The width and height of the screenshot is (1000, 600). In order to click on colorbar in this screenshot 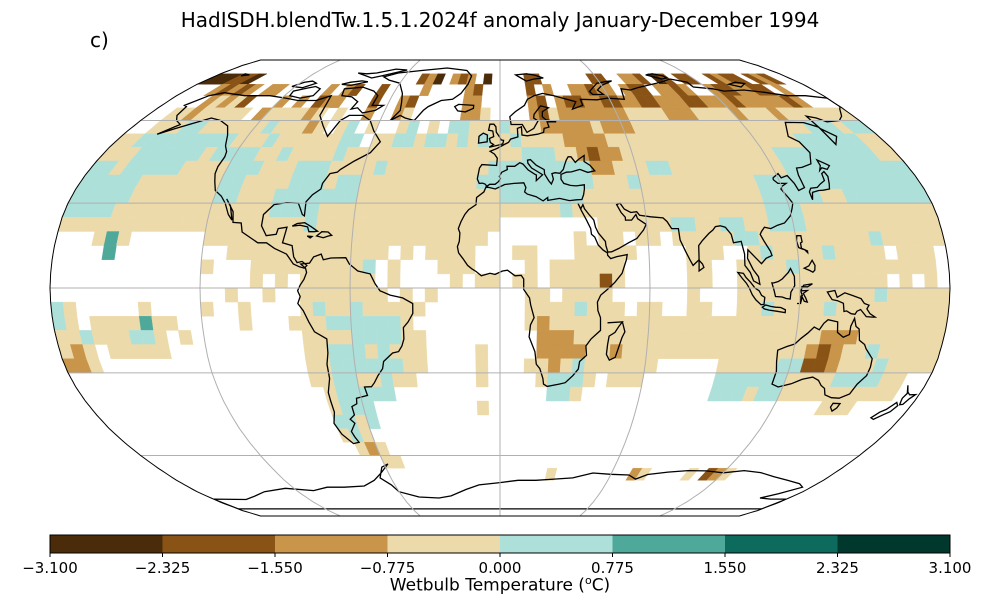, I will do `click(500, 545)`.